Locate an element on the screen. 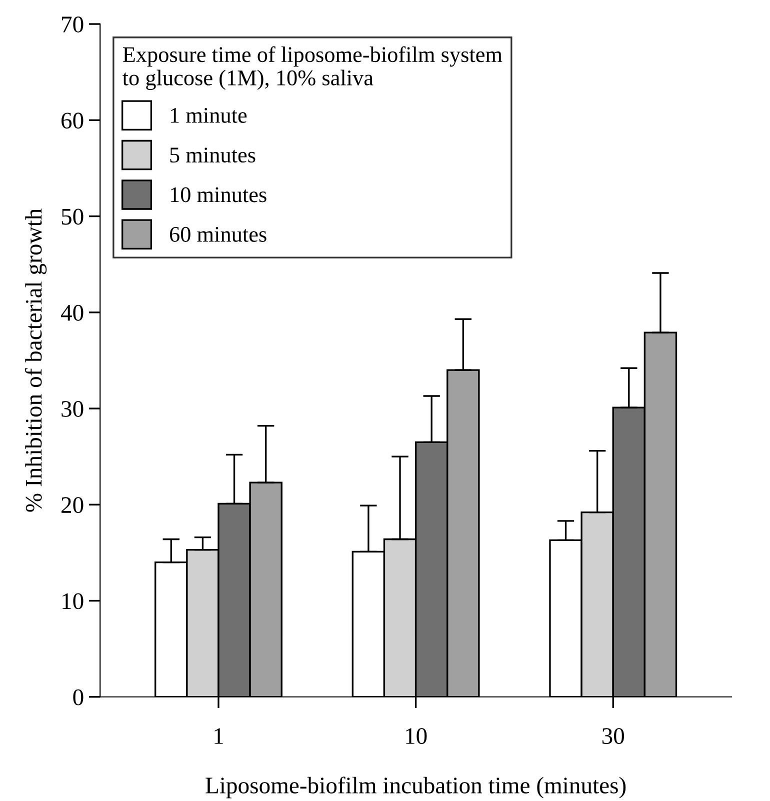 This screenshot has height=801, width=770. y-tick-label: 20 is located at coordinates (73, 505).